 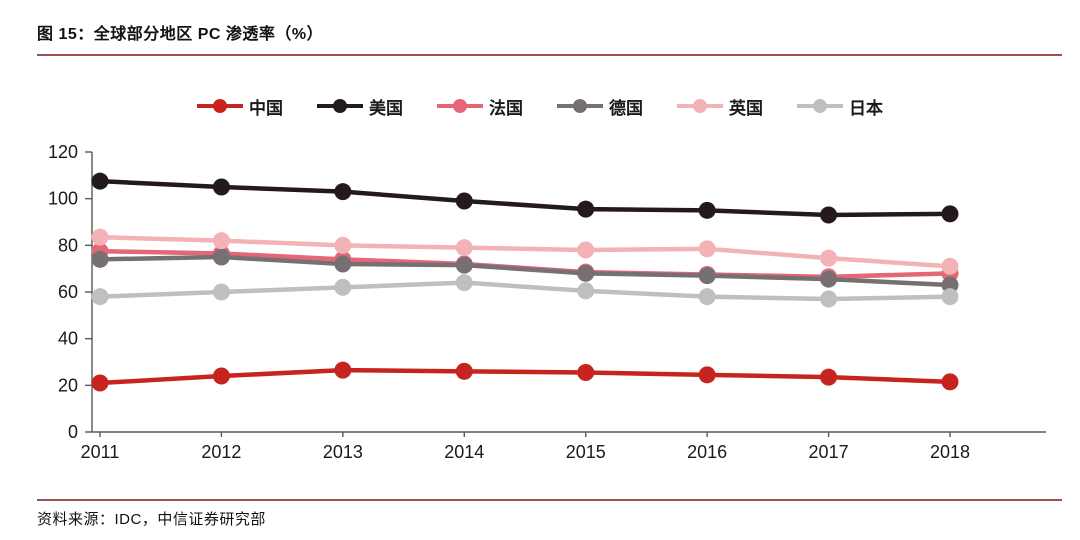 What do you see at coordinates (829, 299) in the screenshot?
I see `series-point-japan-2017` at bounding box center [829, 299].